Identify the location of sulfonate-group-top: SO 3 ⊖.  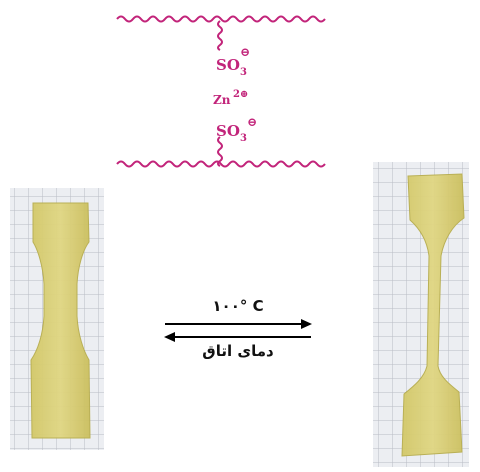
(233, 61).